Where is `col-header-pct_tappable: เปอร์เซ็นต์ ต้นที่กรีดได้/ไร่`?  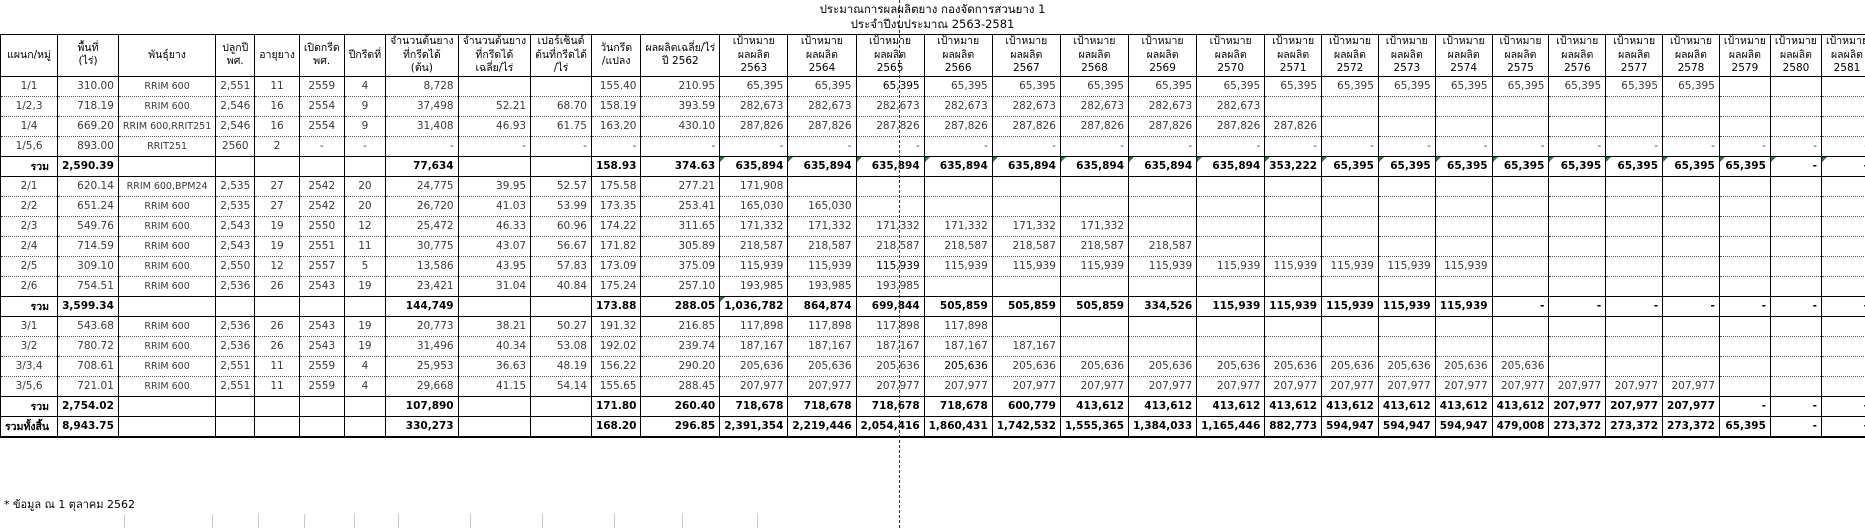
col-header-pct_tappable: เปอร์เซ็นต์ ต้นที่กรีดได้/ไร่ is located at coordinates (561, 55).